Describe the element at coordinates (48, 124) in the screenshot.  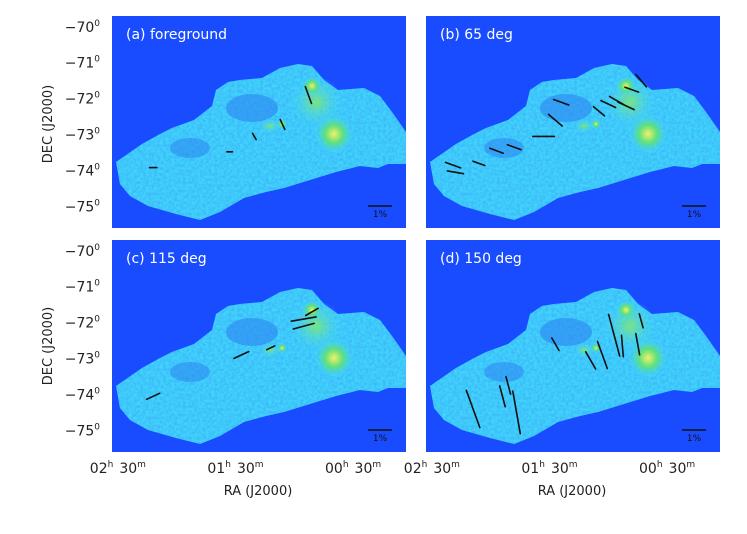
I see `y-axis-label-top: DEC (J2000)` at that location.